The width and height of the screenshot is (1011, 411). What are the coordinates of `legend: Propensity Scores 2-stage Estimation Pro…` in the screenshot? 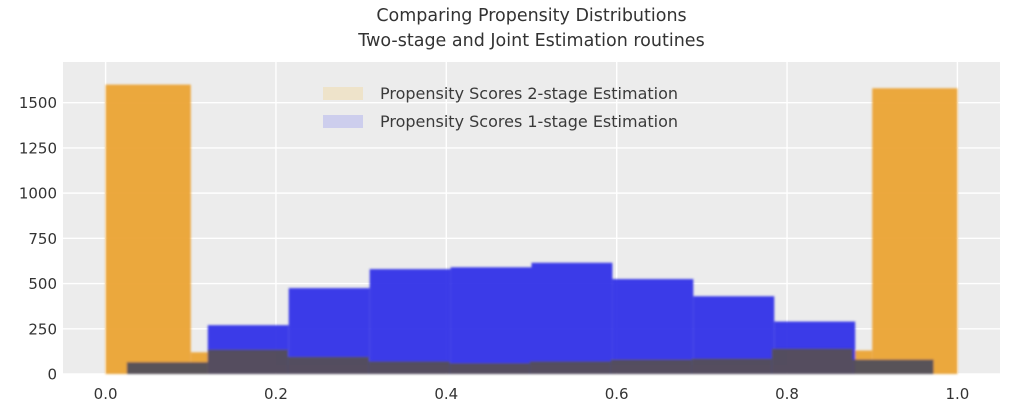 It's located at (500, 107).